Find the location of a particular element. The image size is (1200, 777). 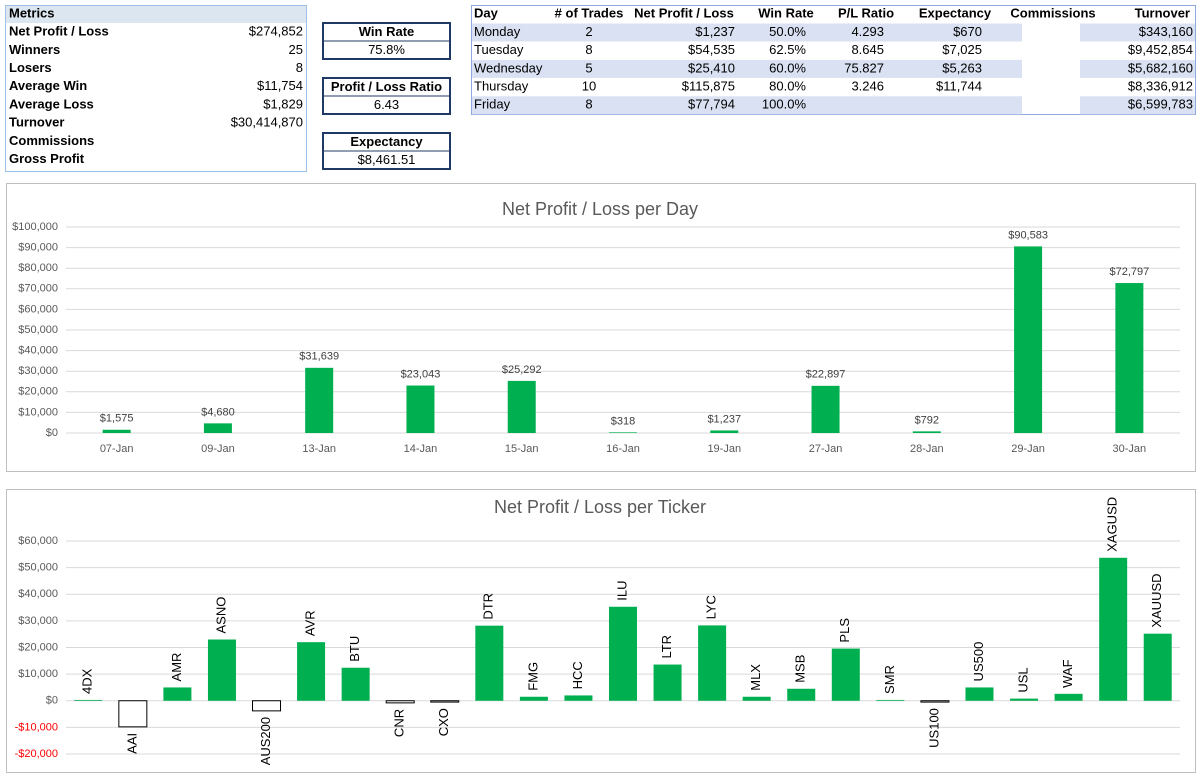

cell: $11,744 is located at coordinates (959, 86).